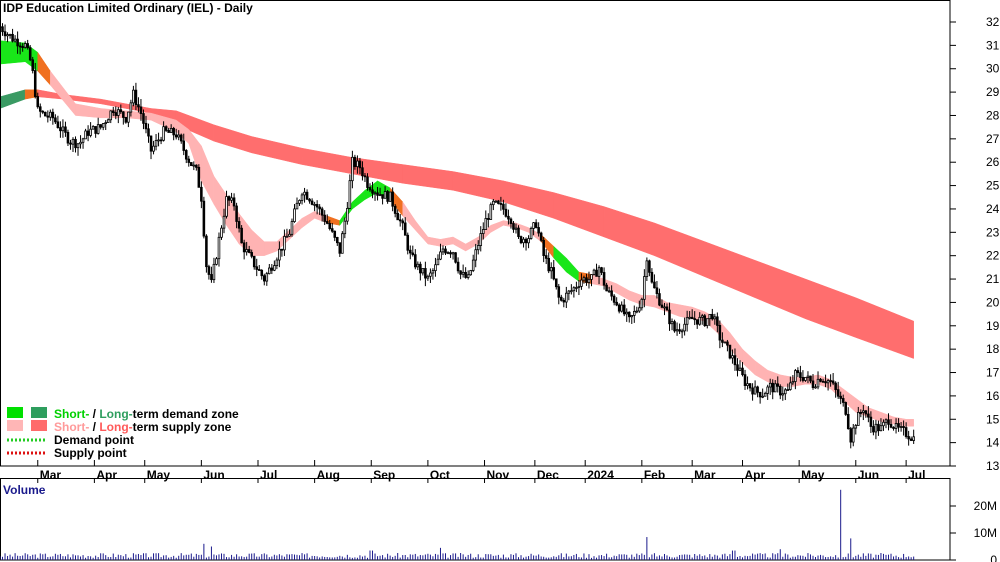  Describe the element at coordinates (440, 475) in the screenshot. I see `month-label: Oct` at that location.